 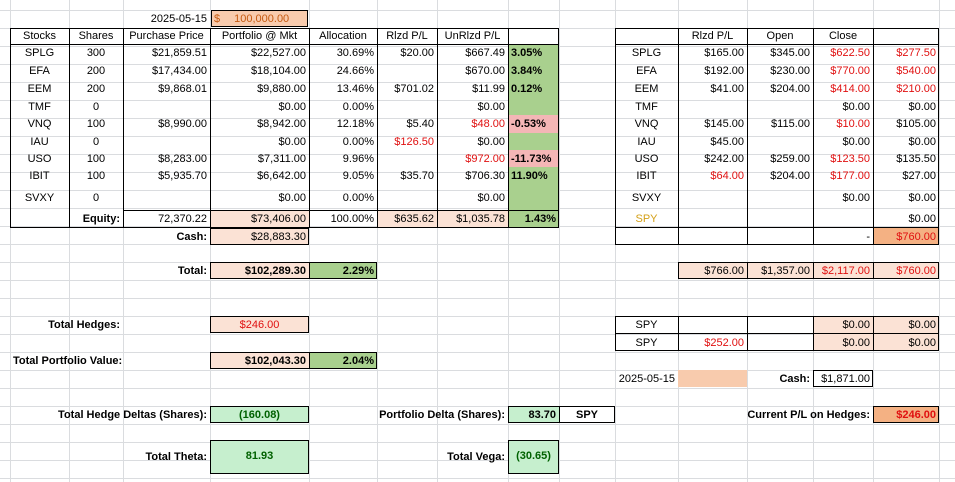 I want to click on stock-unrlzd-pl: $667.49, so click(x=485, y=53).